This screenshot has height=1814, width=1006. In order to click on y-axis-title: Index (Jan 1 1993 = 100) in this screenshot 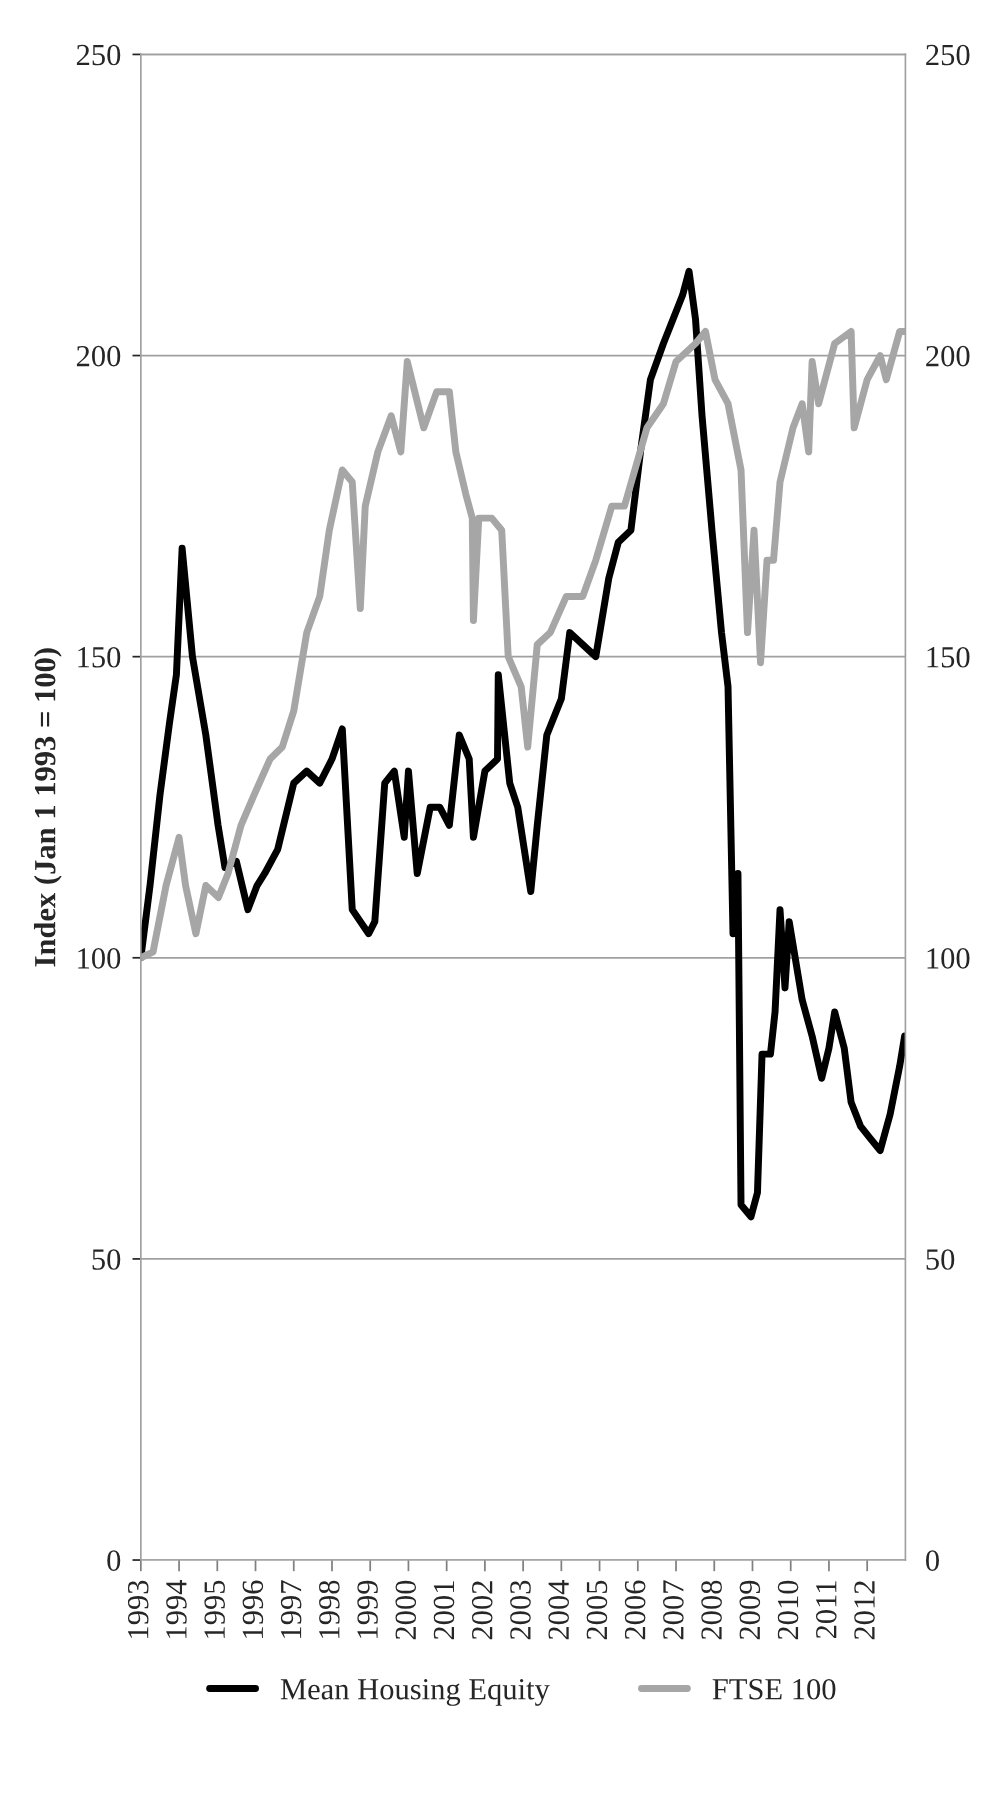, I will do `click(47, 807)`.